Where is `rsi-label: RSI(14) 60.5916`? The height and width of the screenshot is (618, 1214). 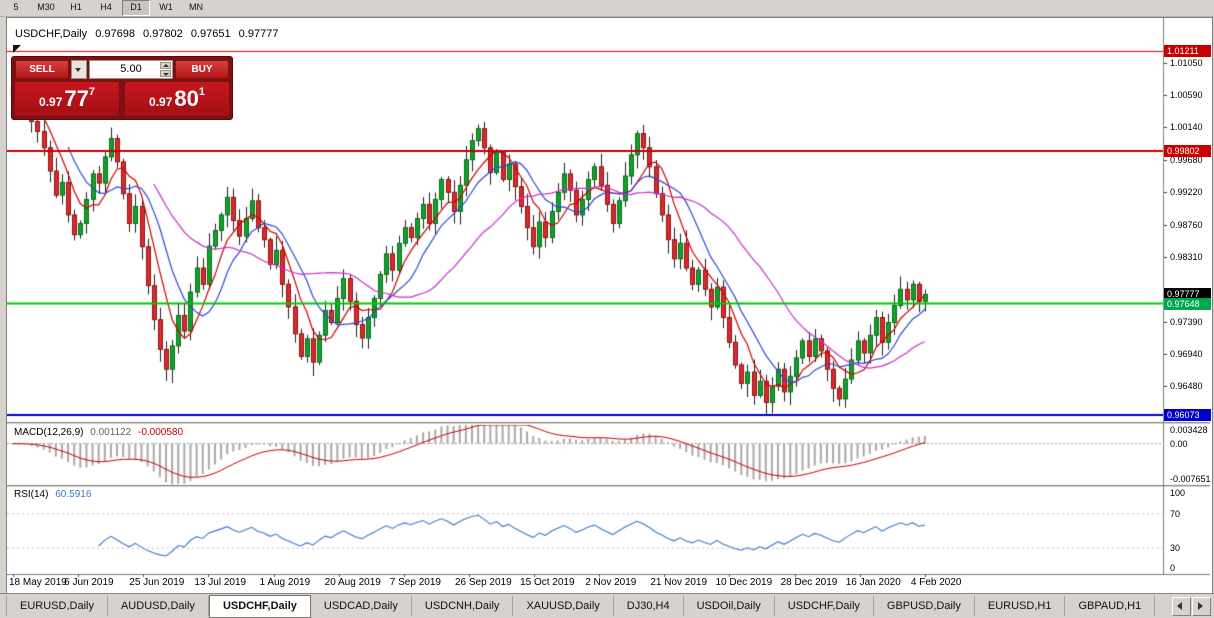
rsi-label: RSI(14) 60.5916 is located at coordinates (54, 494).